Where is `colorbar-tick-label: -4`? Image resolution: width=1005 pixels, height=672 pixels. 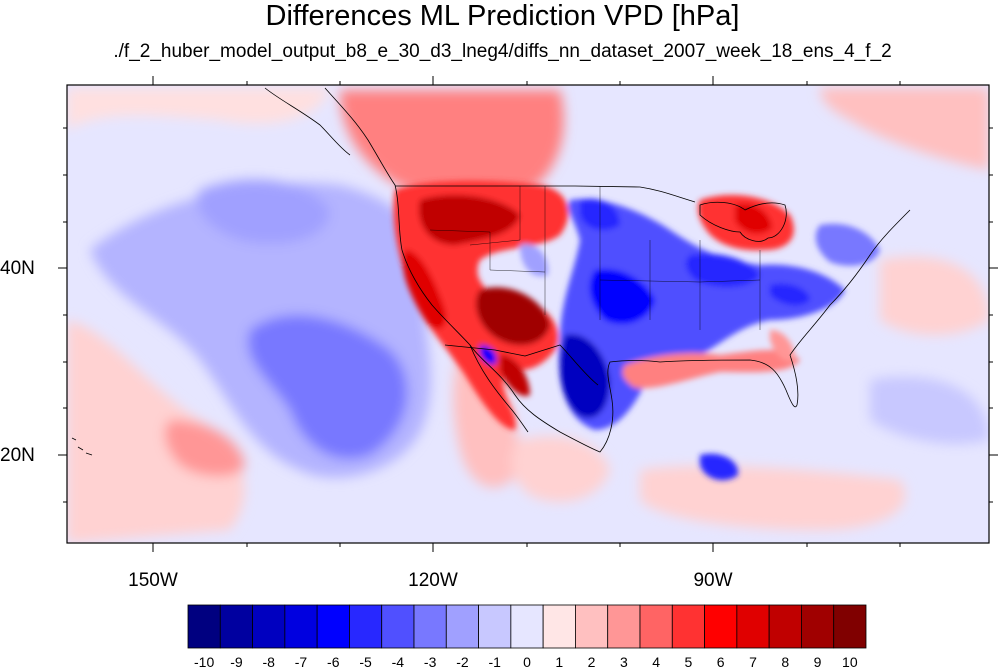 colorbar-tick-label: -4 is located at coordinates (398, 662).